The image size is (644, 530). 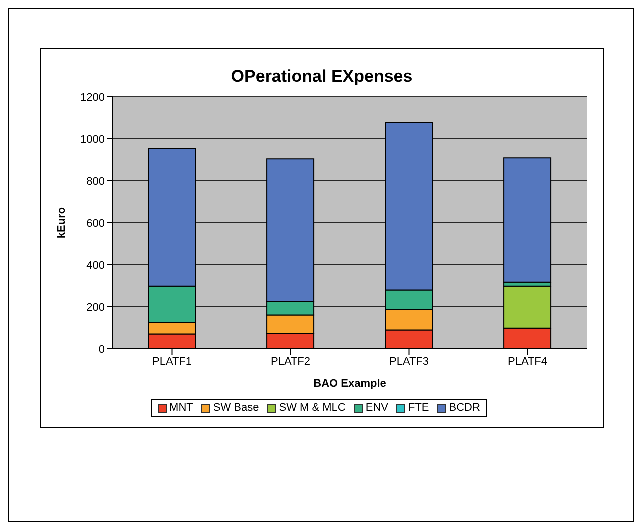 What do you see at coordinates (528, 362) in the screenshot?
I see `x-tick-label: PLATF4` at bounding box center [528, 362].